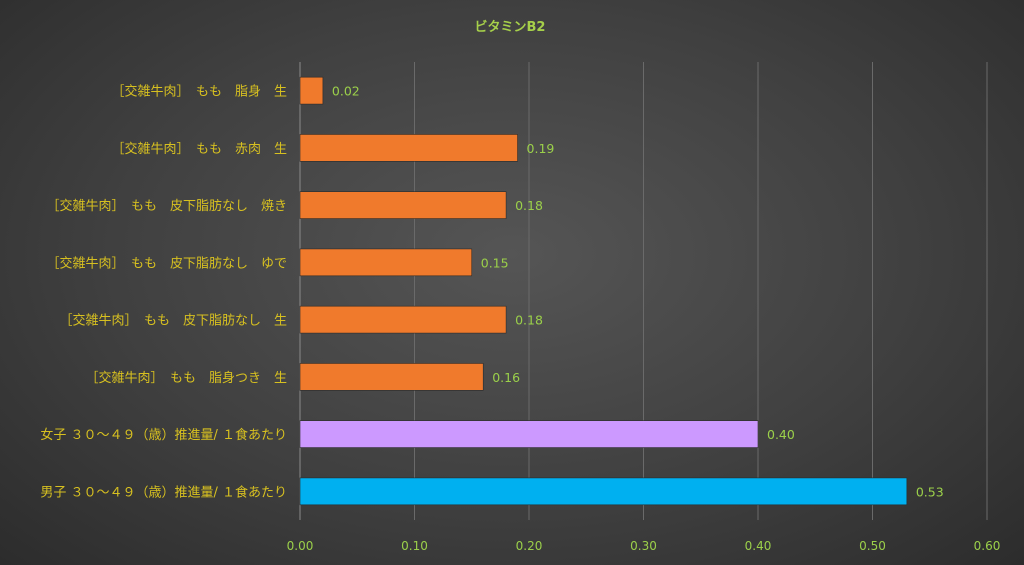 The height and width of the screenshot is (565, 1024). Describe the element at coordinates (781, 434) in the screenshot. I see `data-label: 0.40` at that location.